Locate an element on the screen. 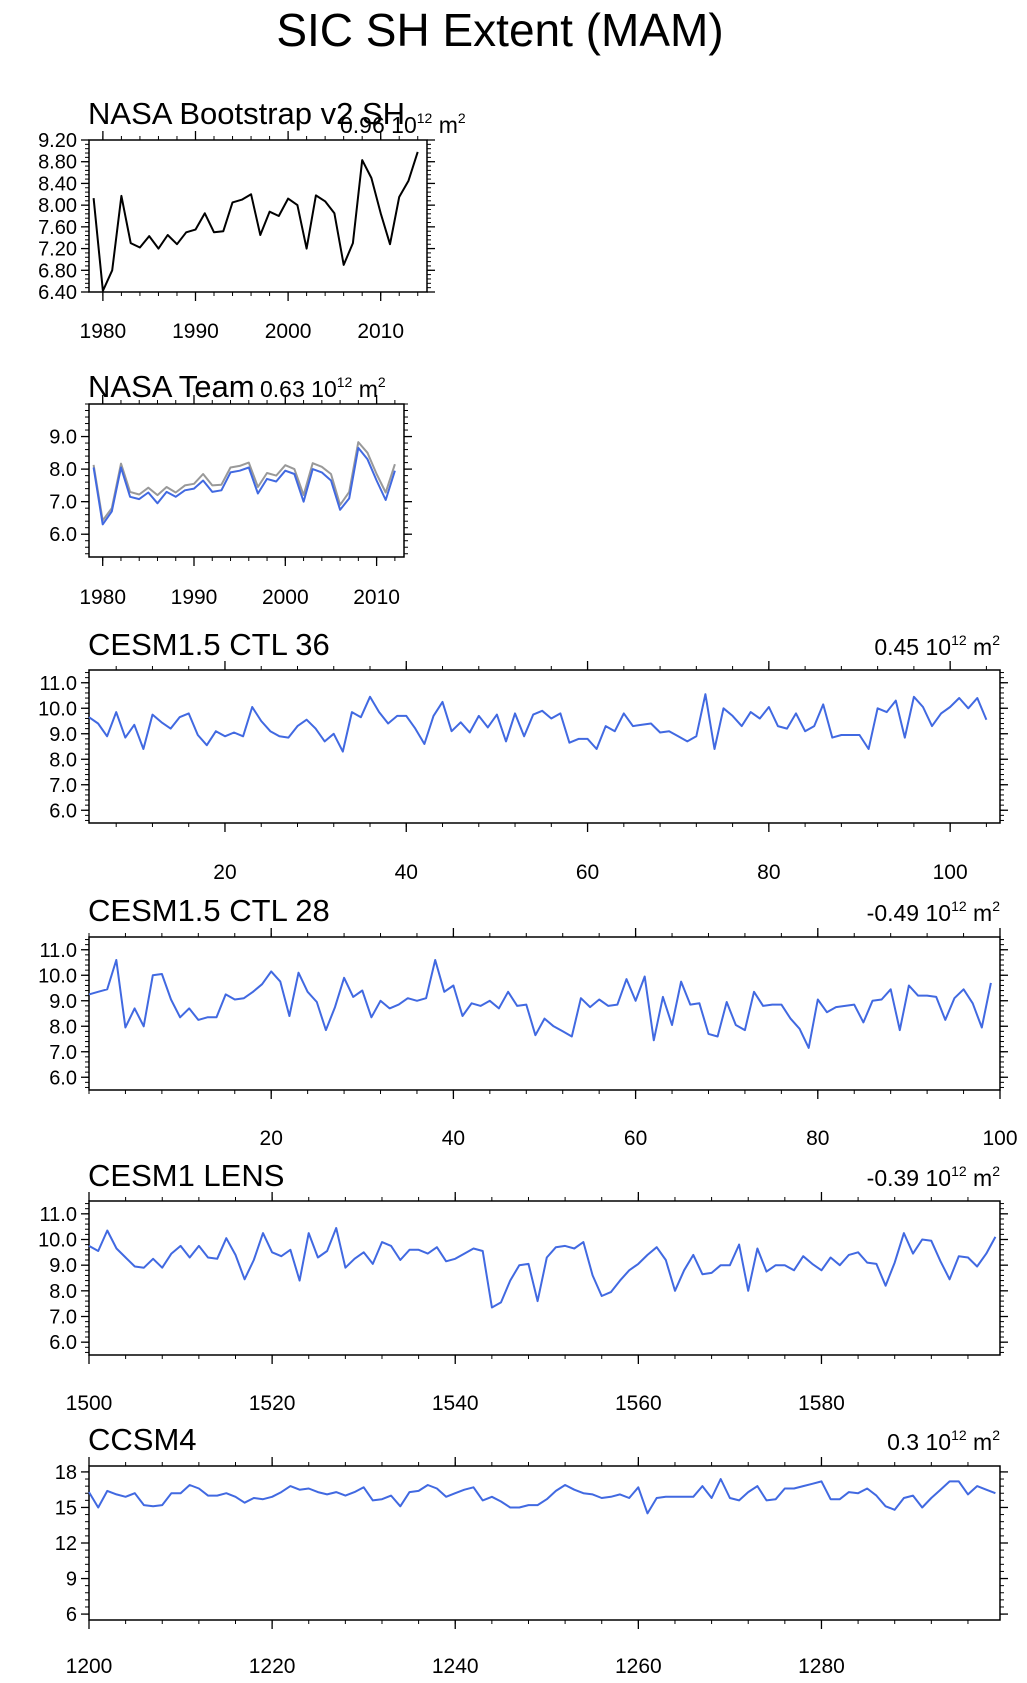  chart-title: NASA Team is located at coordinates (171, 386).